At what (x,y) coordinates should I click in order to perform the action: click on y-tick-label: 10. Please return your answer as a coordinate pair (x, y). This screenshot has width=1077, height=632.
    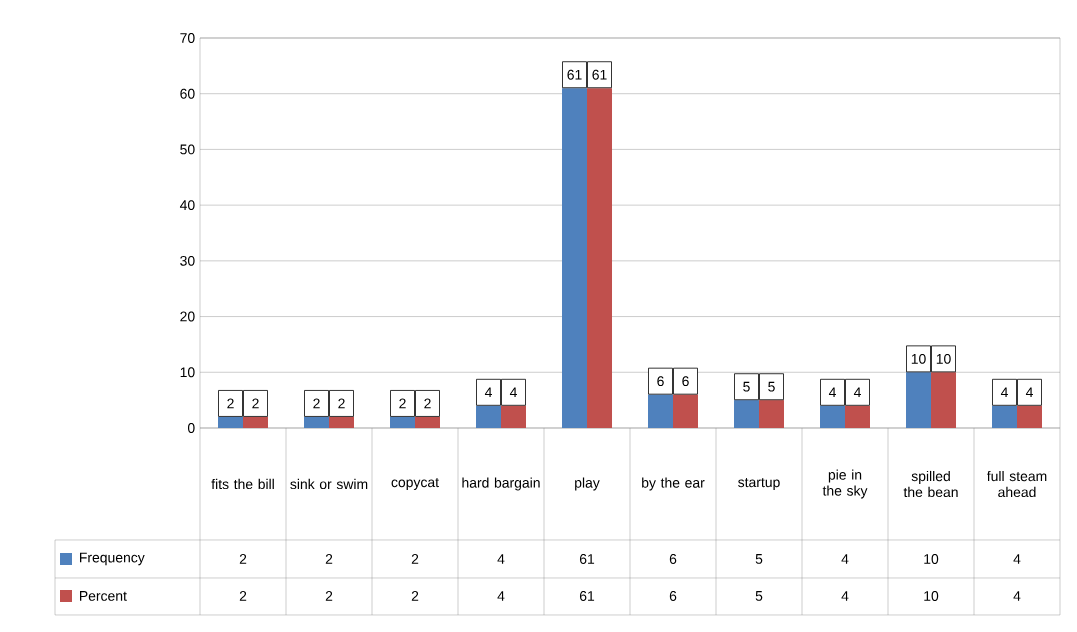
    Looking at the image, I should click on (187, 372).